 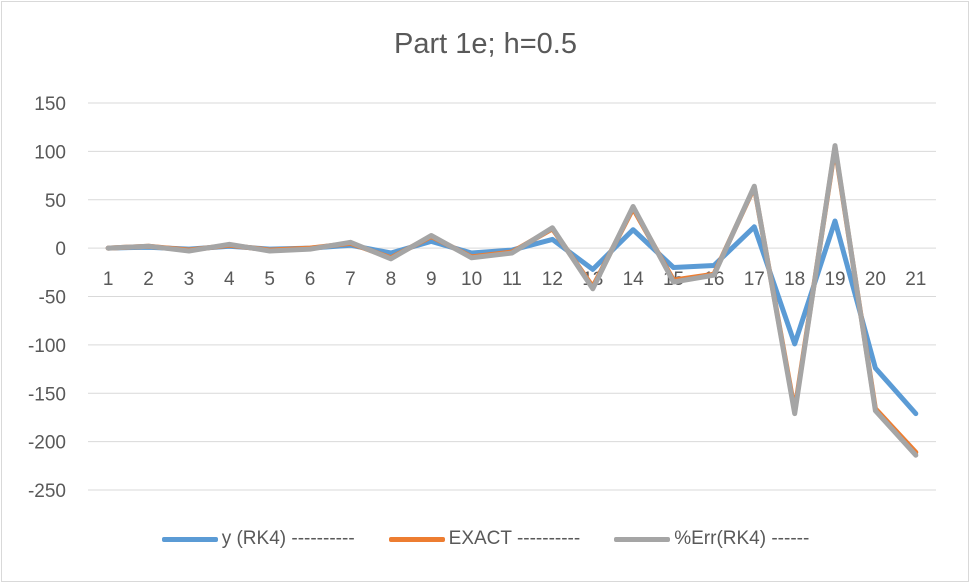 I want to click on legend-item-3: %Err(RK4) ------, so click(x=711, y=539).